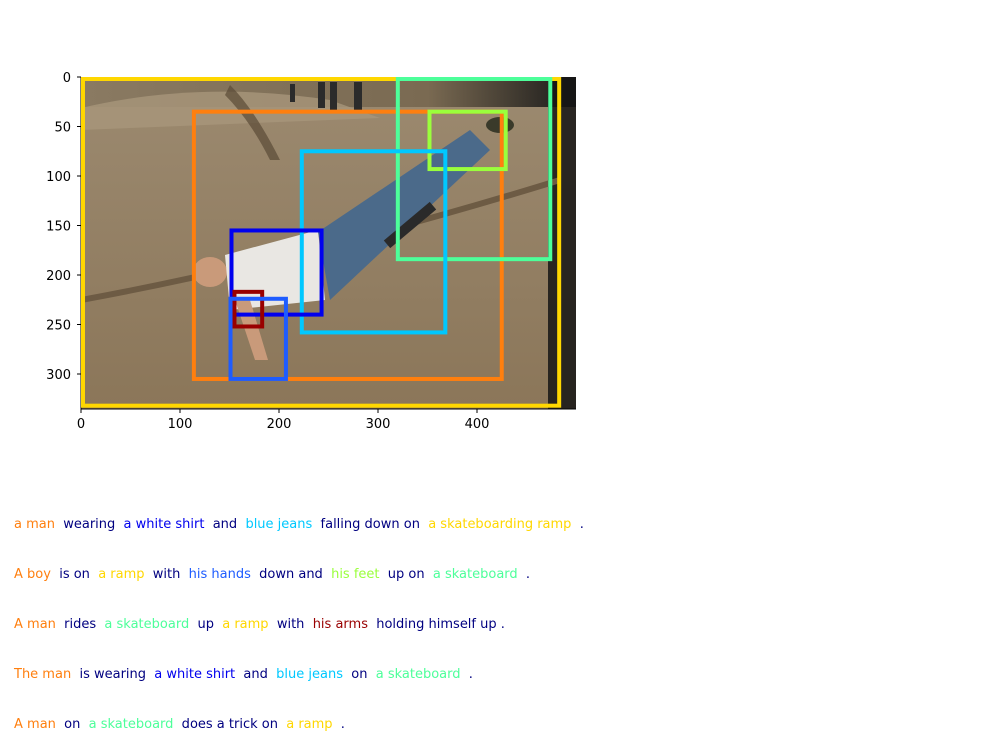 The width and height of the screenshot is (1000, 733). What do you see at coordinates (436, 624) in the screenshot?
I see `caption-segment: holding himself up .` at bounding box center [436, 624].